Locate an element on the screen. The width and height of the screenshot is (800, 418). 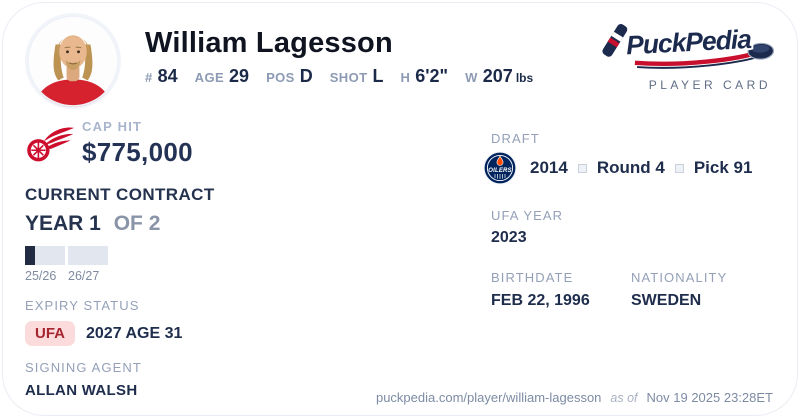
birthdate-value: FEB 22, 1996 is located at coordinates (540, 300).